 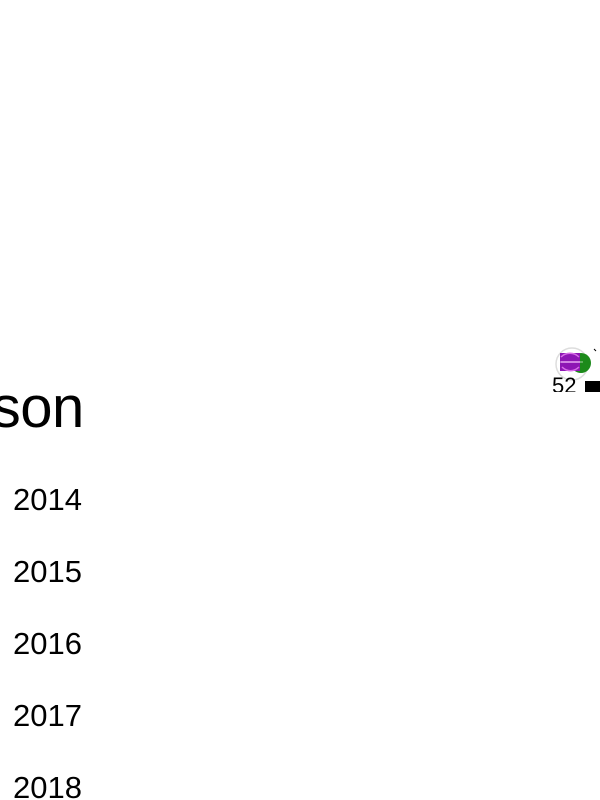 I want to click on season-item-2015: 2015, so click(x=47, y=586).